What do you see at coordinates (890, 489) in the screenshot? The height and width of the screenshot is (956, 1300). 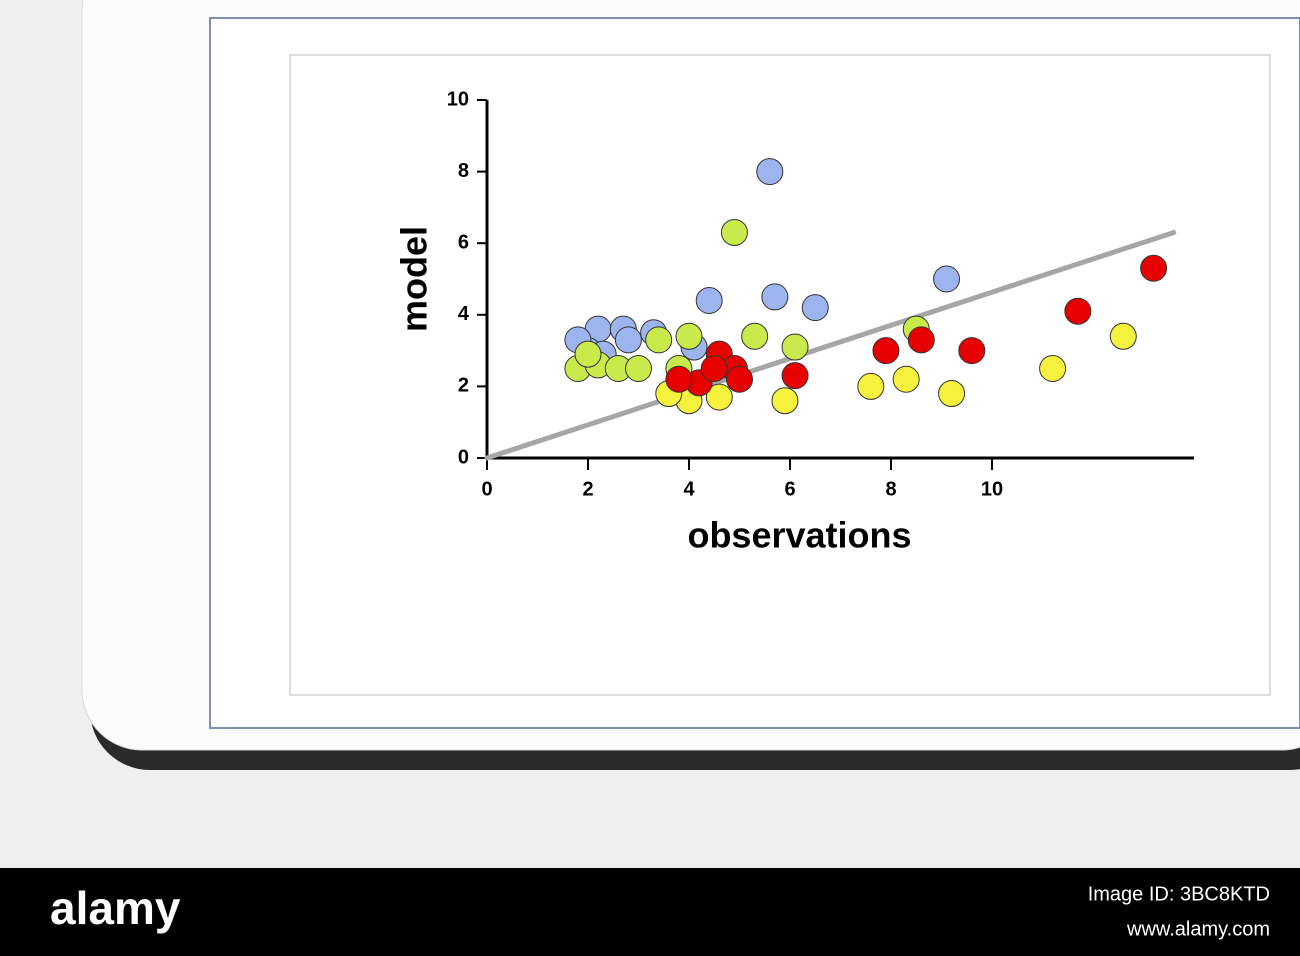 I see `x-tick-label: 8` at bounding box center [890, 489].